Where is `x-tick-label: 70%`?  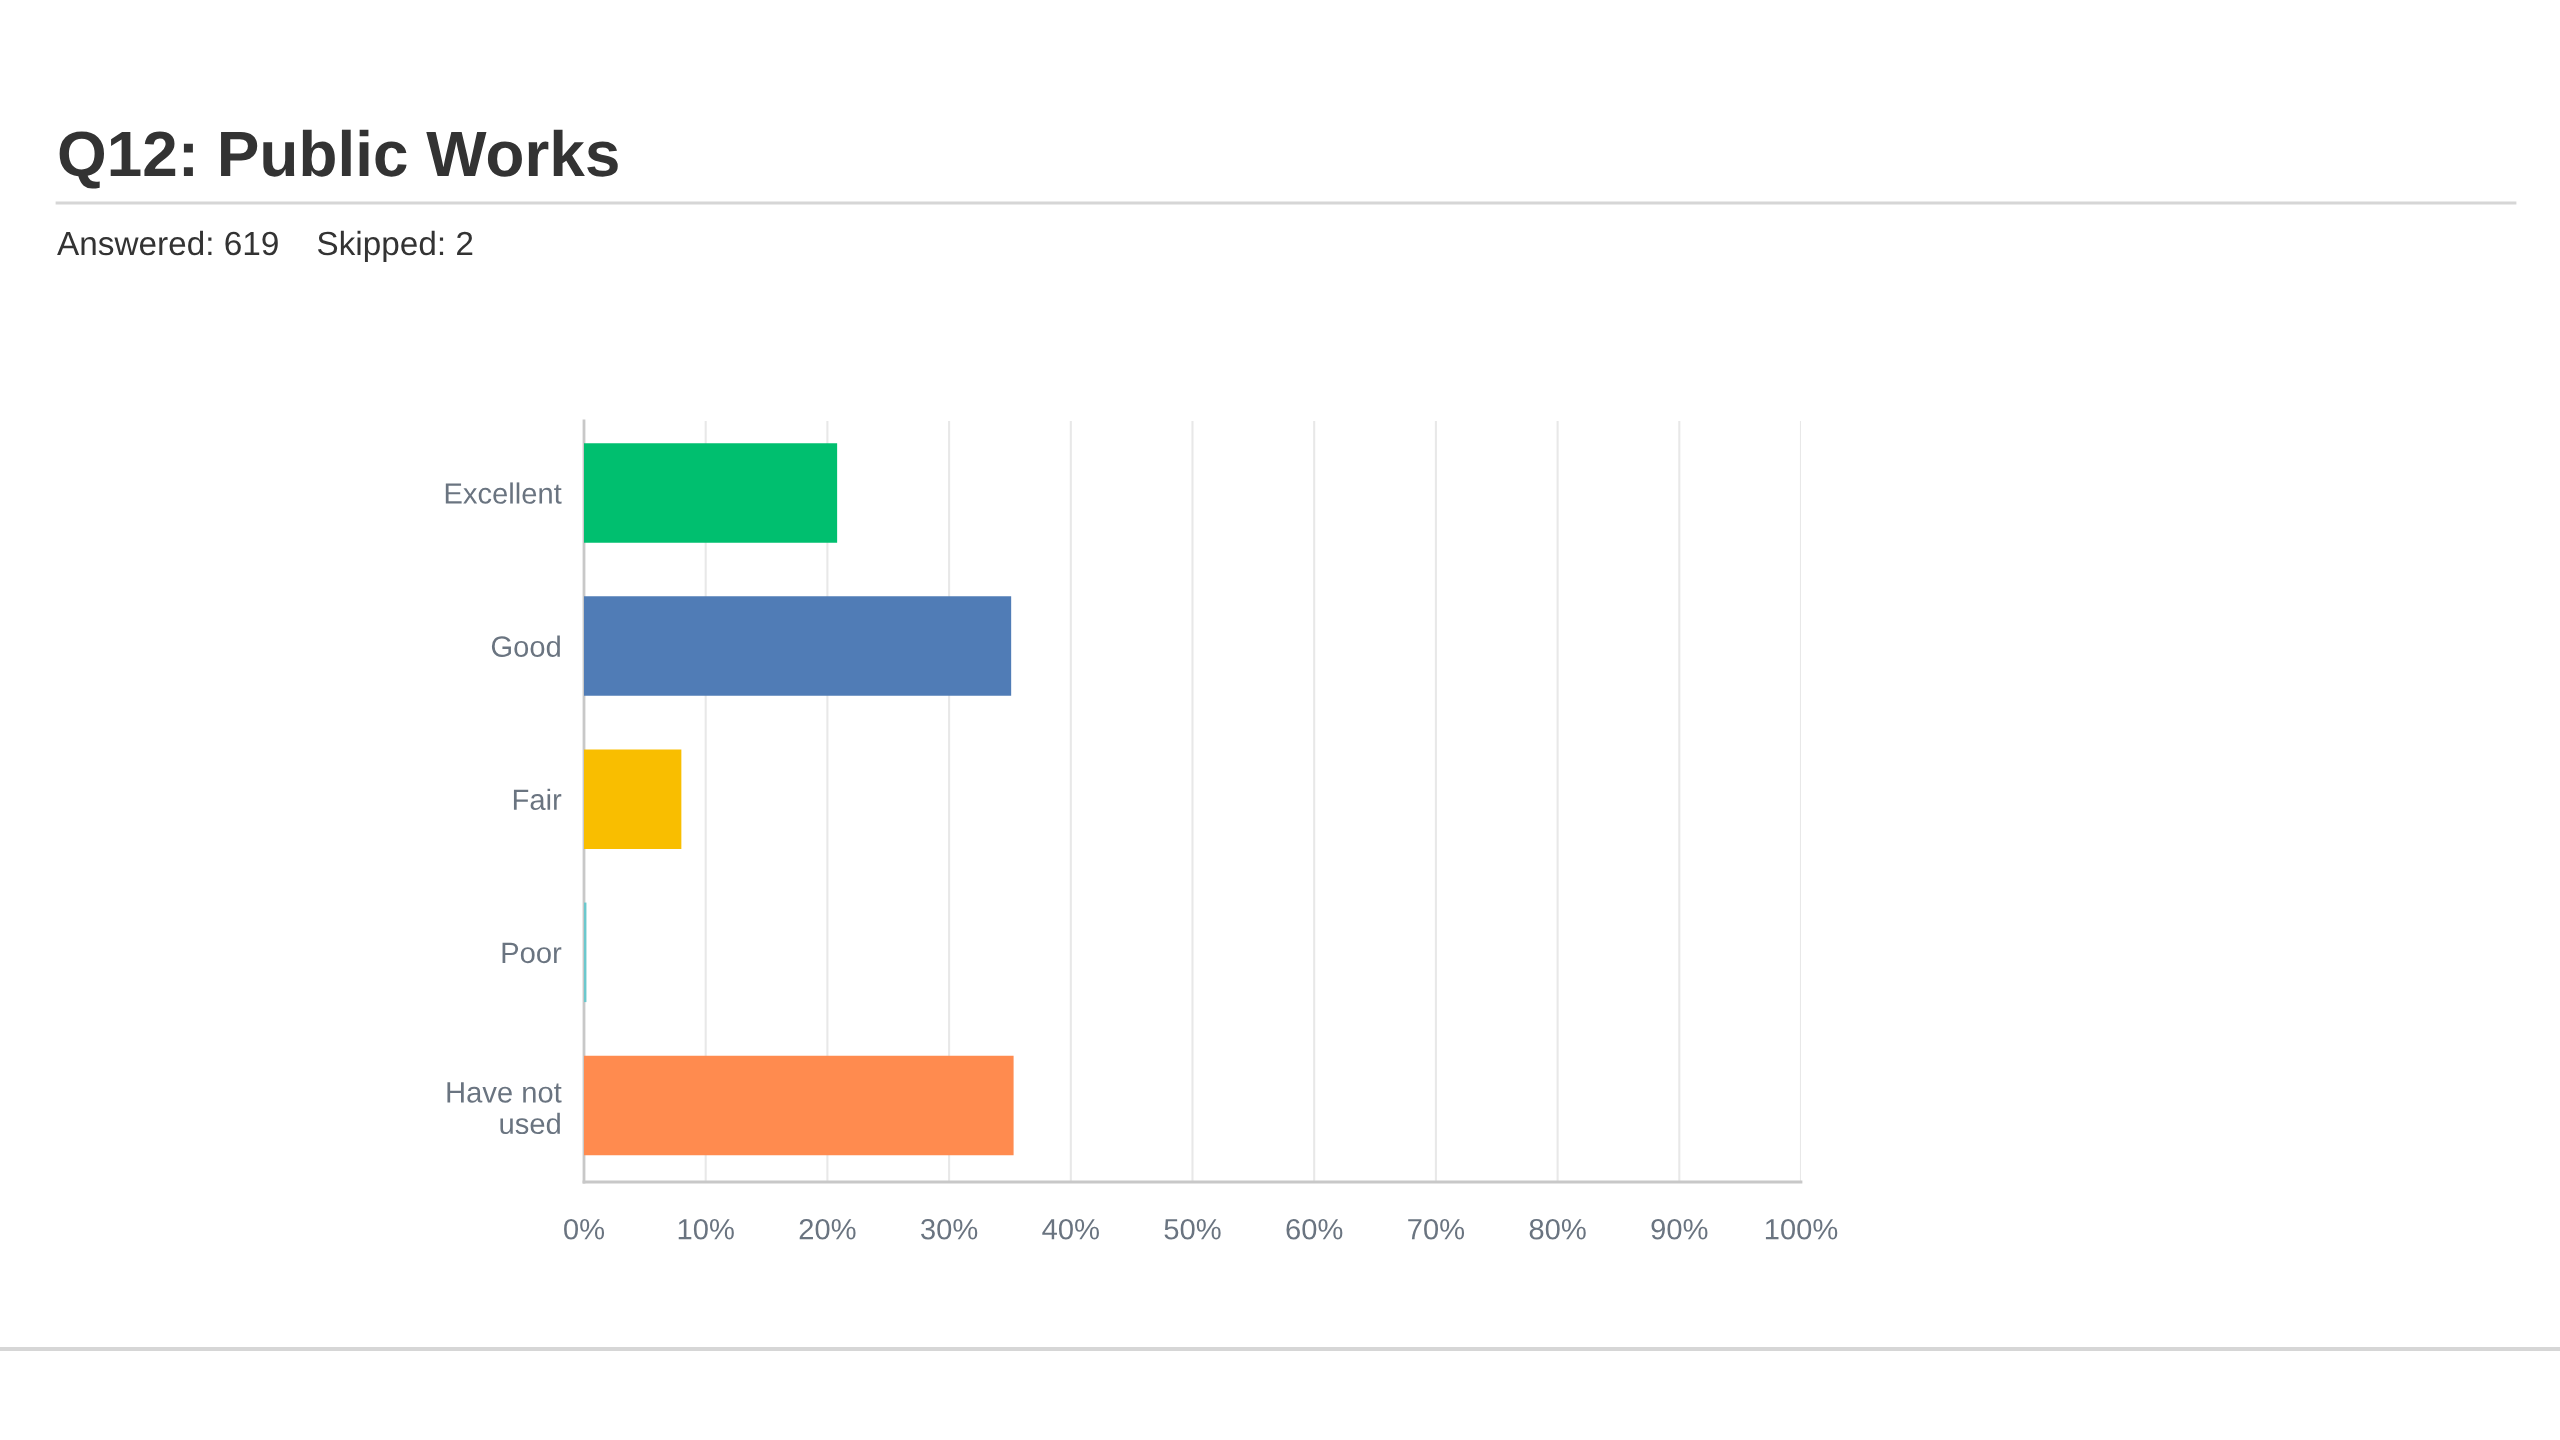 x-tick-label: 70% is located at coordinates (1436, 1229).